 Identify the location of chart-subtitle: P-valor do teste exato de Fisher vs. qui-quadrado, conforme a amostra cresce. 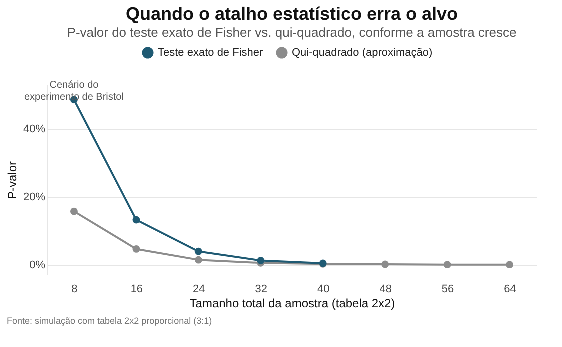
(292, 32).